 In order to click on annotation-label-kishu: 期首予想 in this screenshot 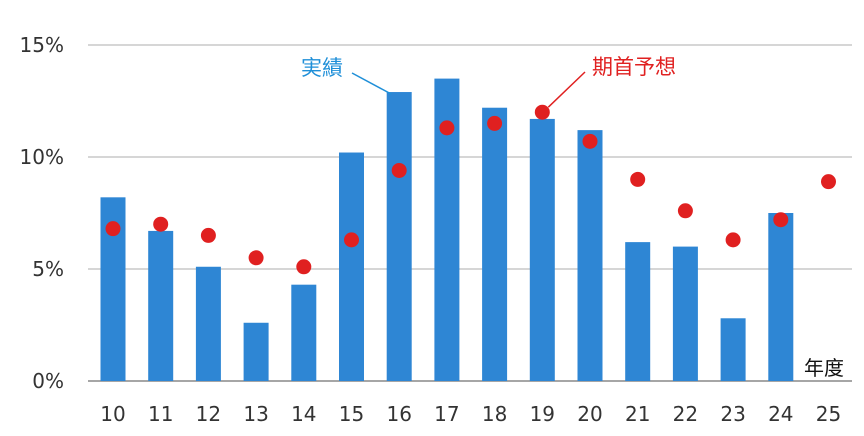, I will do `click(634, 67)`.